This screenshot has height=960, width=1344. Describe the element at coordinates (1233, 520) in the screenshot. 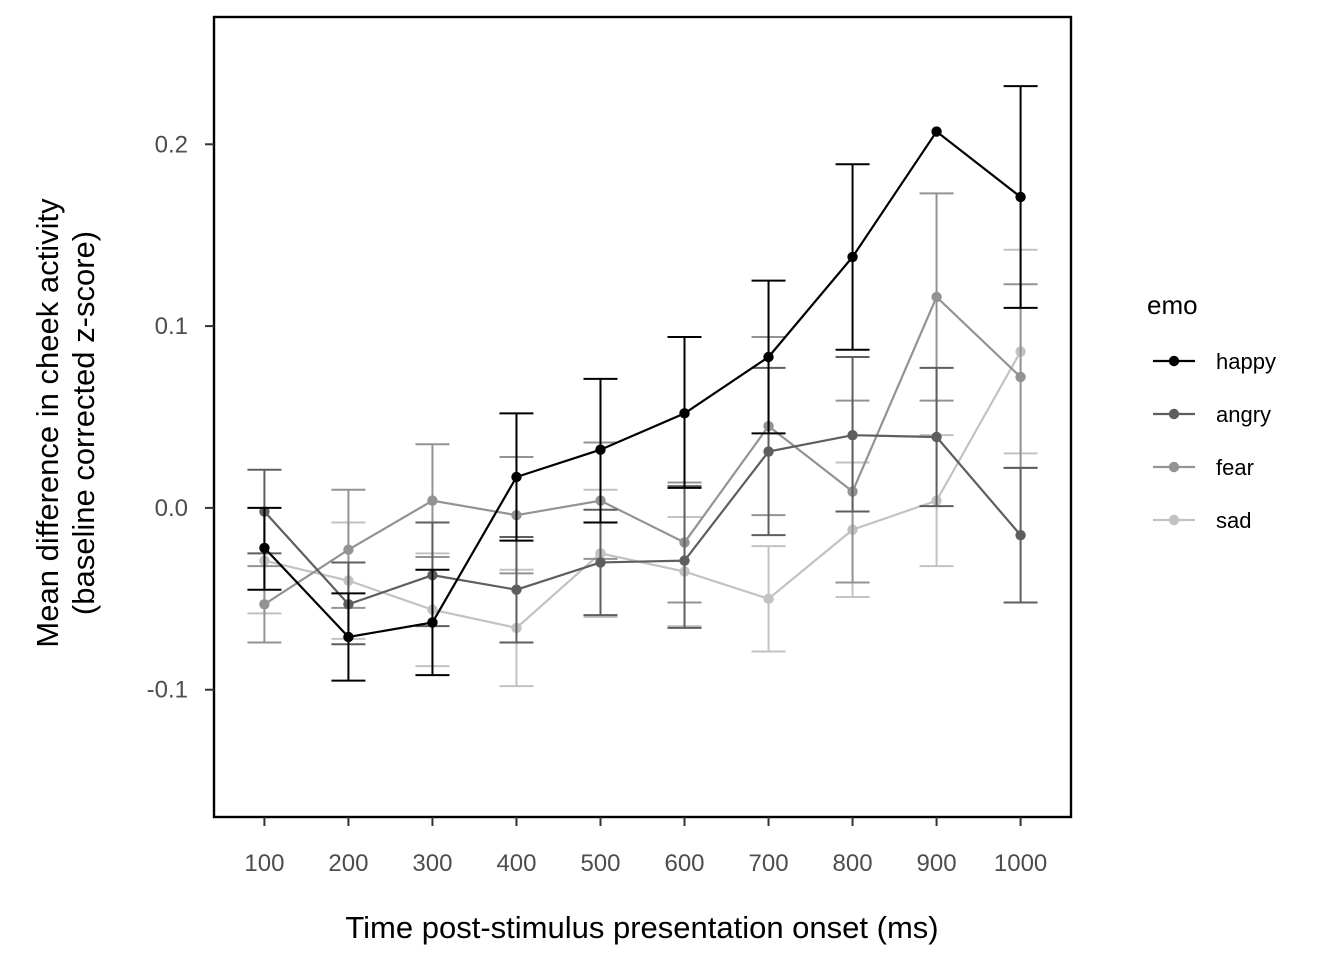

I see `legend-label: sad` at that location.